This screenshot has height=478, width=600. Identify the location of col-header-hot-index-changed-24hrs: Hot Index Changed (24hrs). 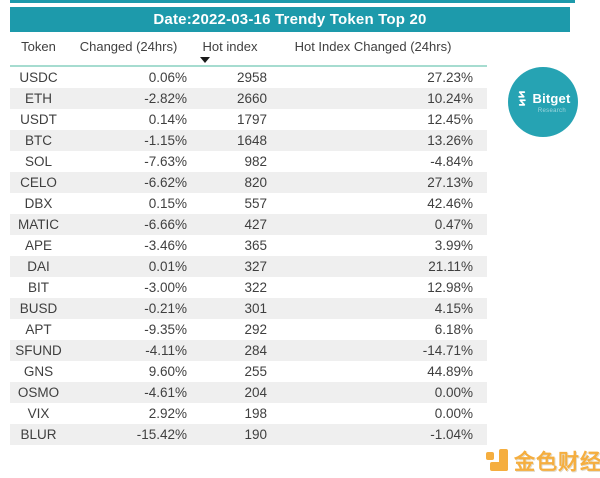
(373, 46).